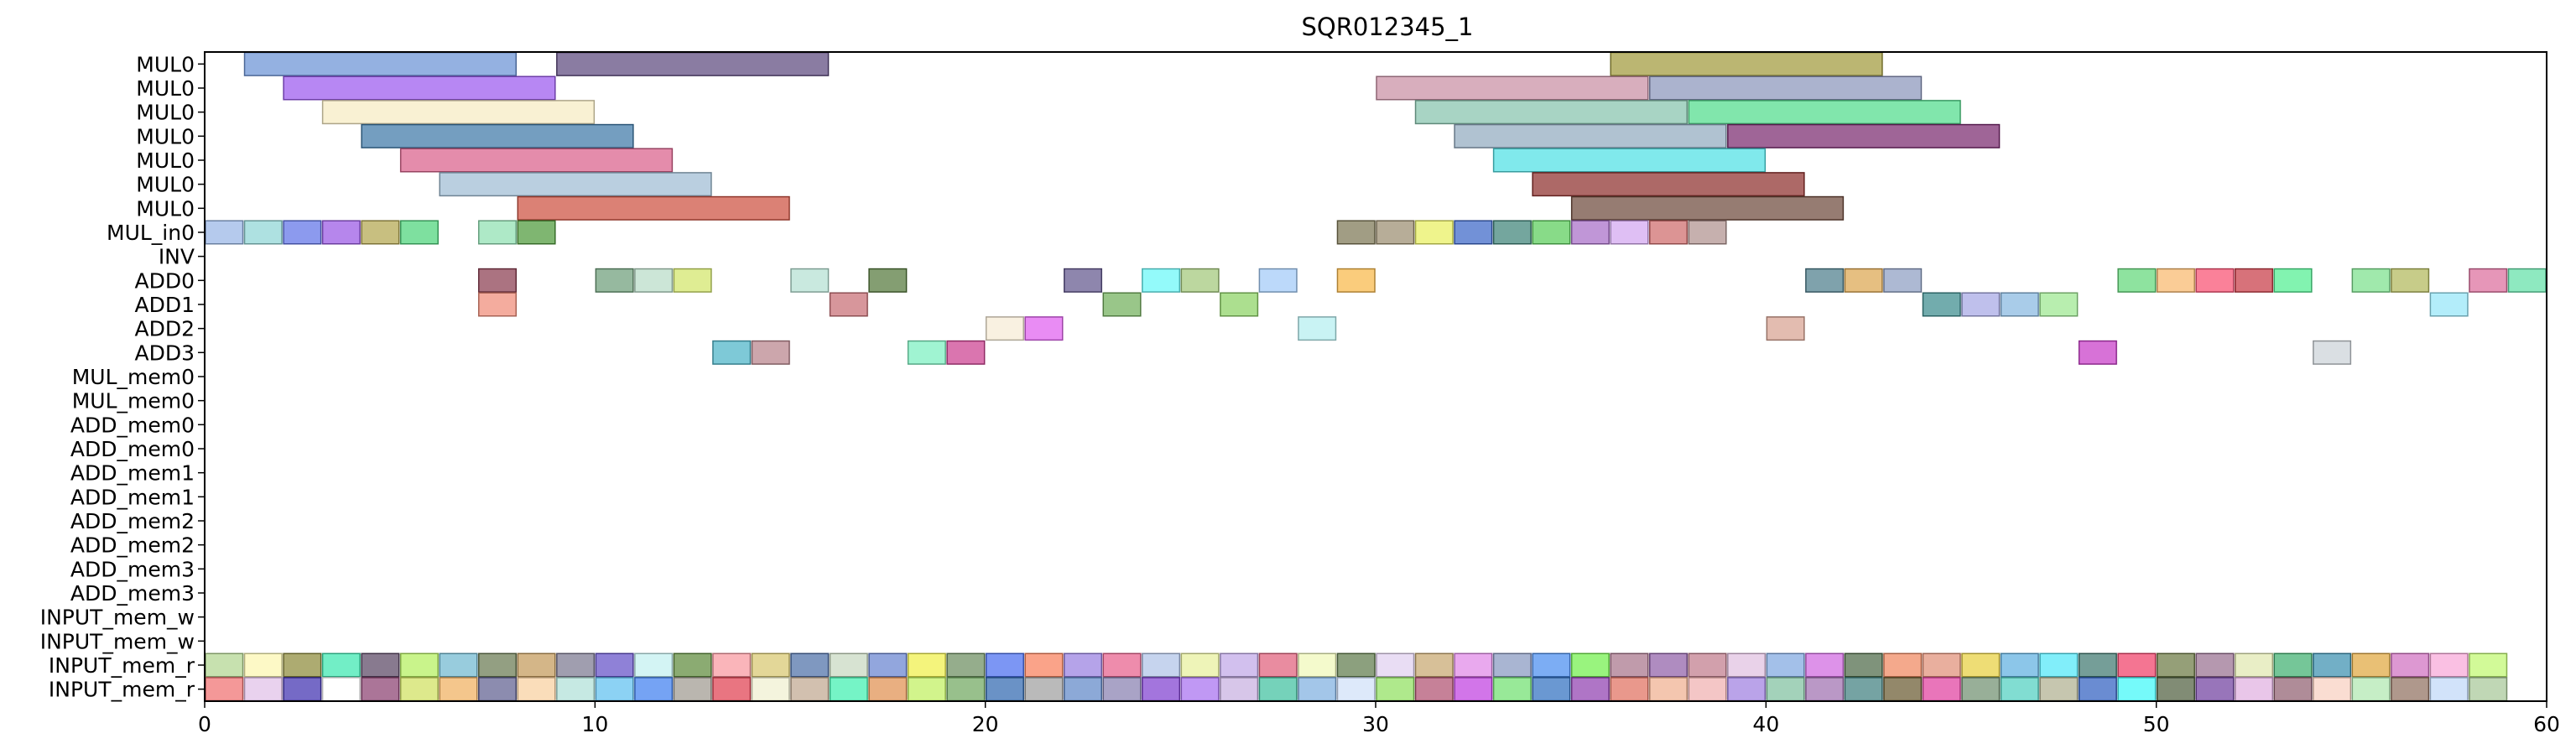 The height and width of the screenshot is (754, 2576). Describe the element at coordinates (132, 593) in the screenshot. I see `y-tick-label: ADD_mem3` at that location.